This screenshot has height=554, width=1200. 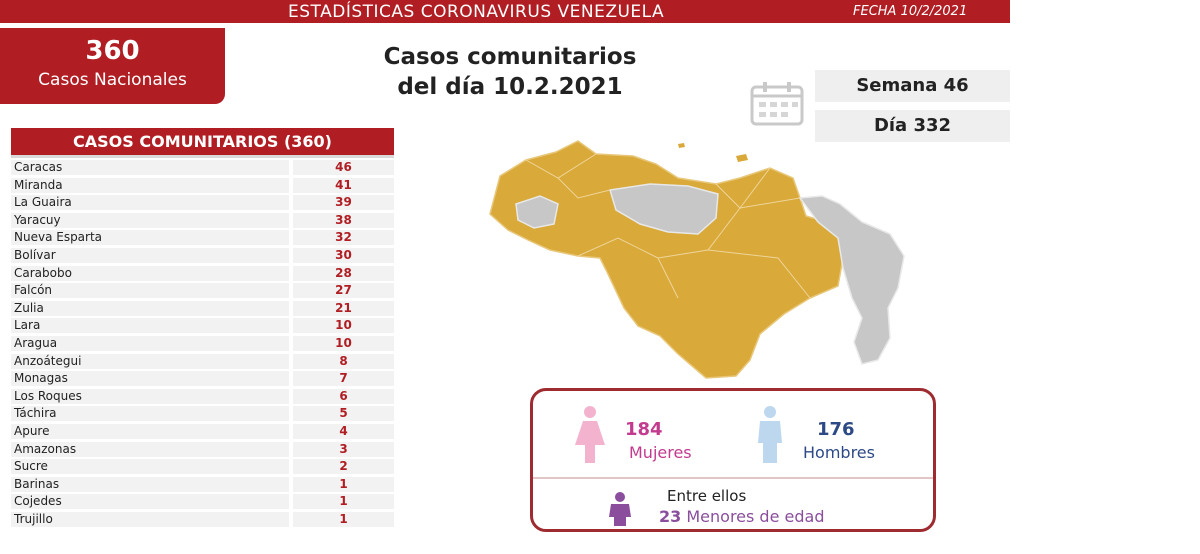 I want to click on national-cases-box: 360 Casos Nacionales, so click(x=112, y=66).